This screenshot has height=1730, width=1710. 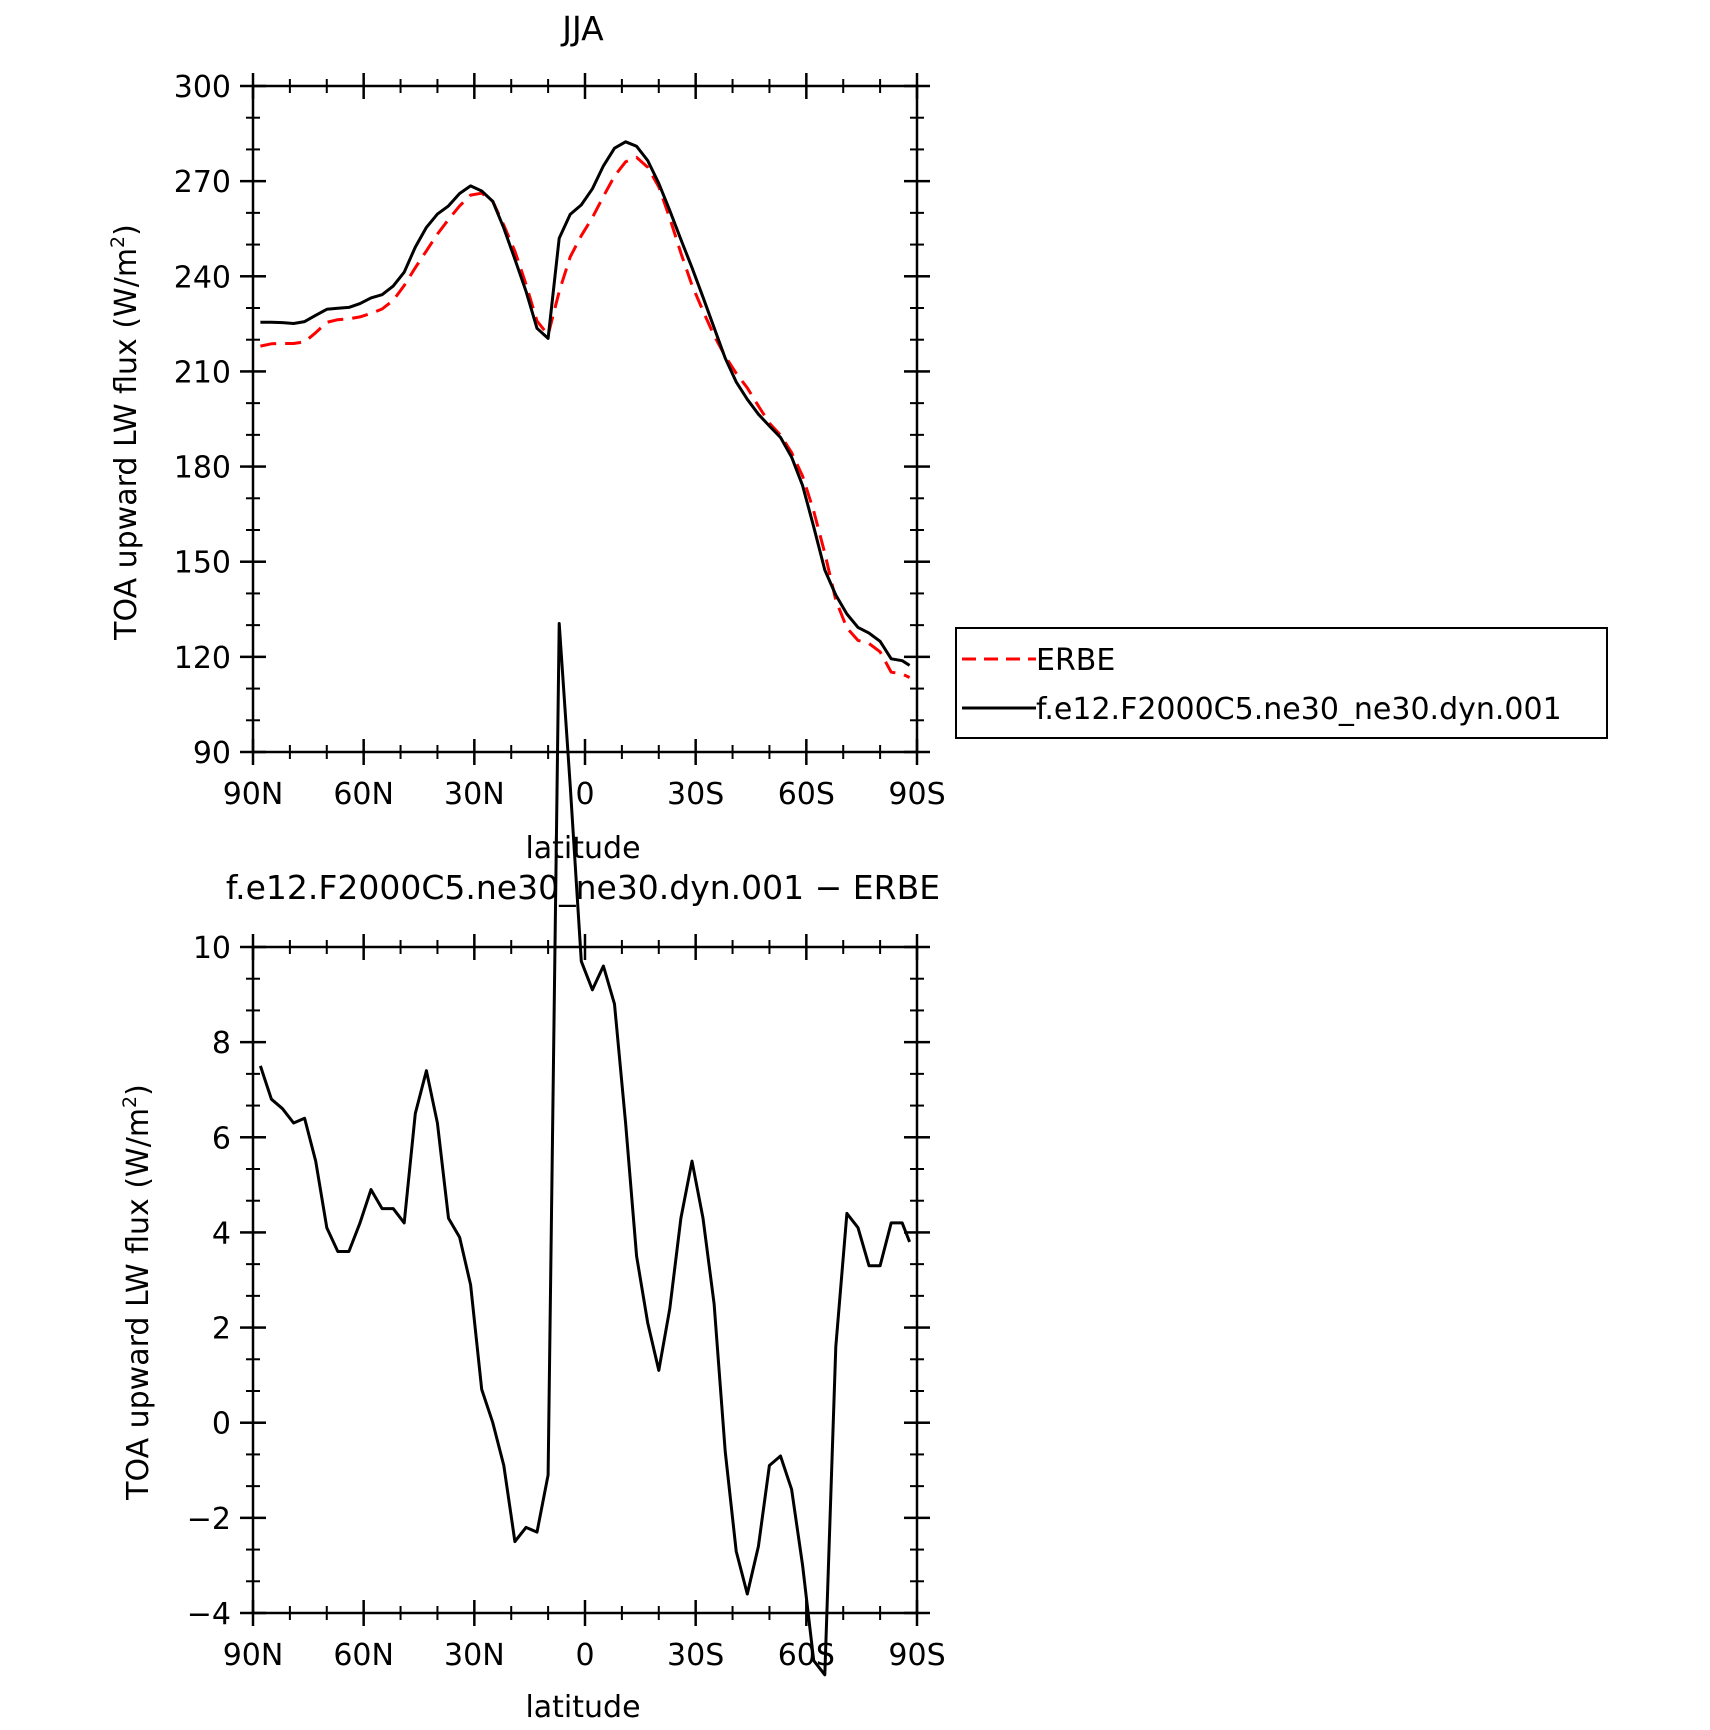 I want to click on top-xtick-label: 30N, so click(x=474, y=794).